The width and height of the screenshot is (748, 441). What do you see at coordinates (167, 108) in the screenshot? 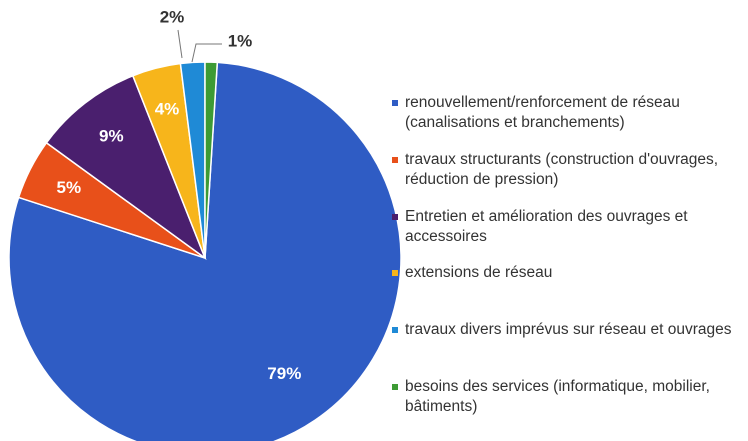
I see `data-label: 4%` at bounding box center [167, 108].